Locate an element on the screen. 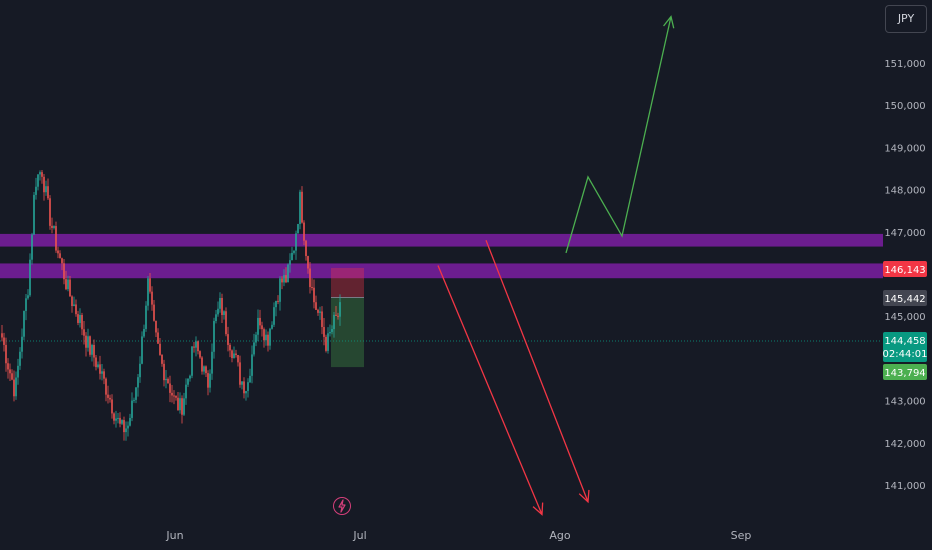 This screenshot has height=550, width=932. entry-tag-text: 145,442 is located at coordinates (904, 299).